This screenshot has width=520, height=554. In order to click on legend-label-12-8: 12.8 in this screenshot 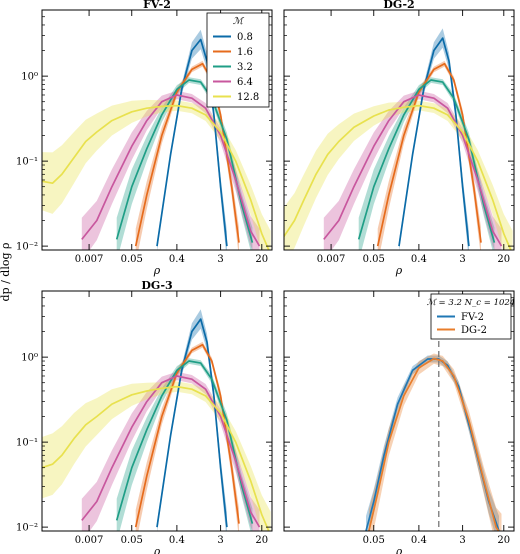, I will do `click(248, 97)`.